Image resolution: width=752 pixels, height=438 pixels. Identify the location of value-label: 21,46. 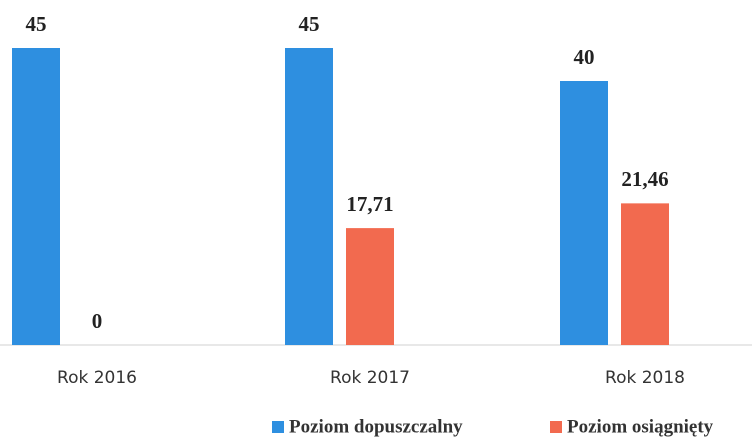
(644, 179).